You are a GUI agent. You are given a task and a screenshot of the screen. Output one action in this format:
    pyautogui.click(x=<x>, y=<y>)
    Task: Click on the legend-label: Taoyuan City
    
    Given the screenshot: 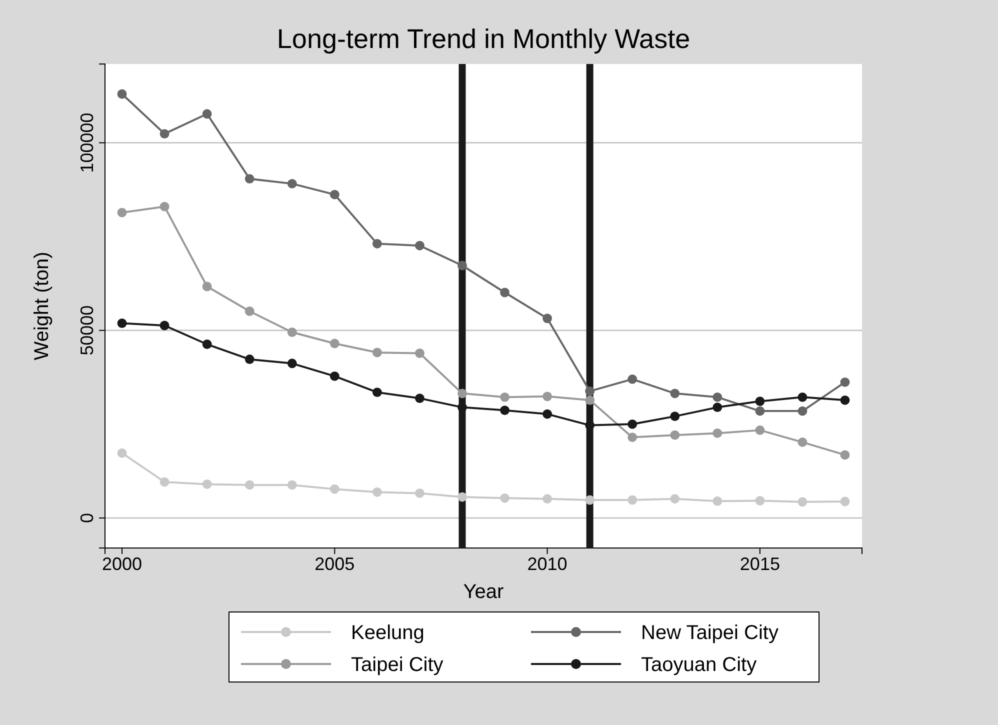 What is the action you would take?
    pyautogui.click(x=699, y=665)
    